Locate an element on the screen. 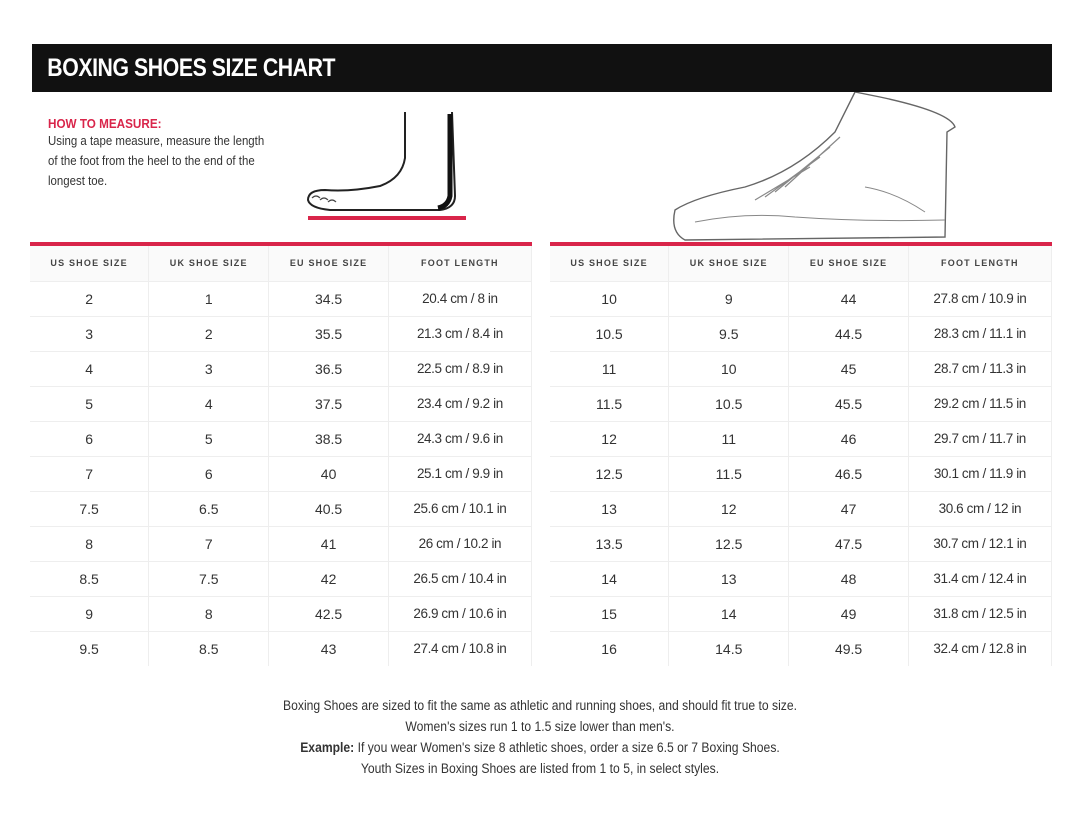 Image resolution: width=1080 pixels, height=813 pixels. table-row: 8.5 7.5 42 26.5 cm / 10.4 in is located at coordinates (281, 578).